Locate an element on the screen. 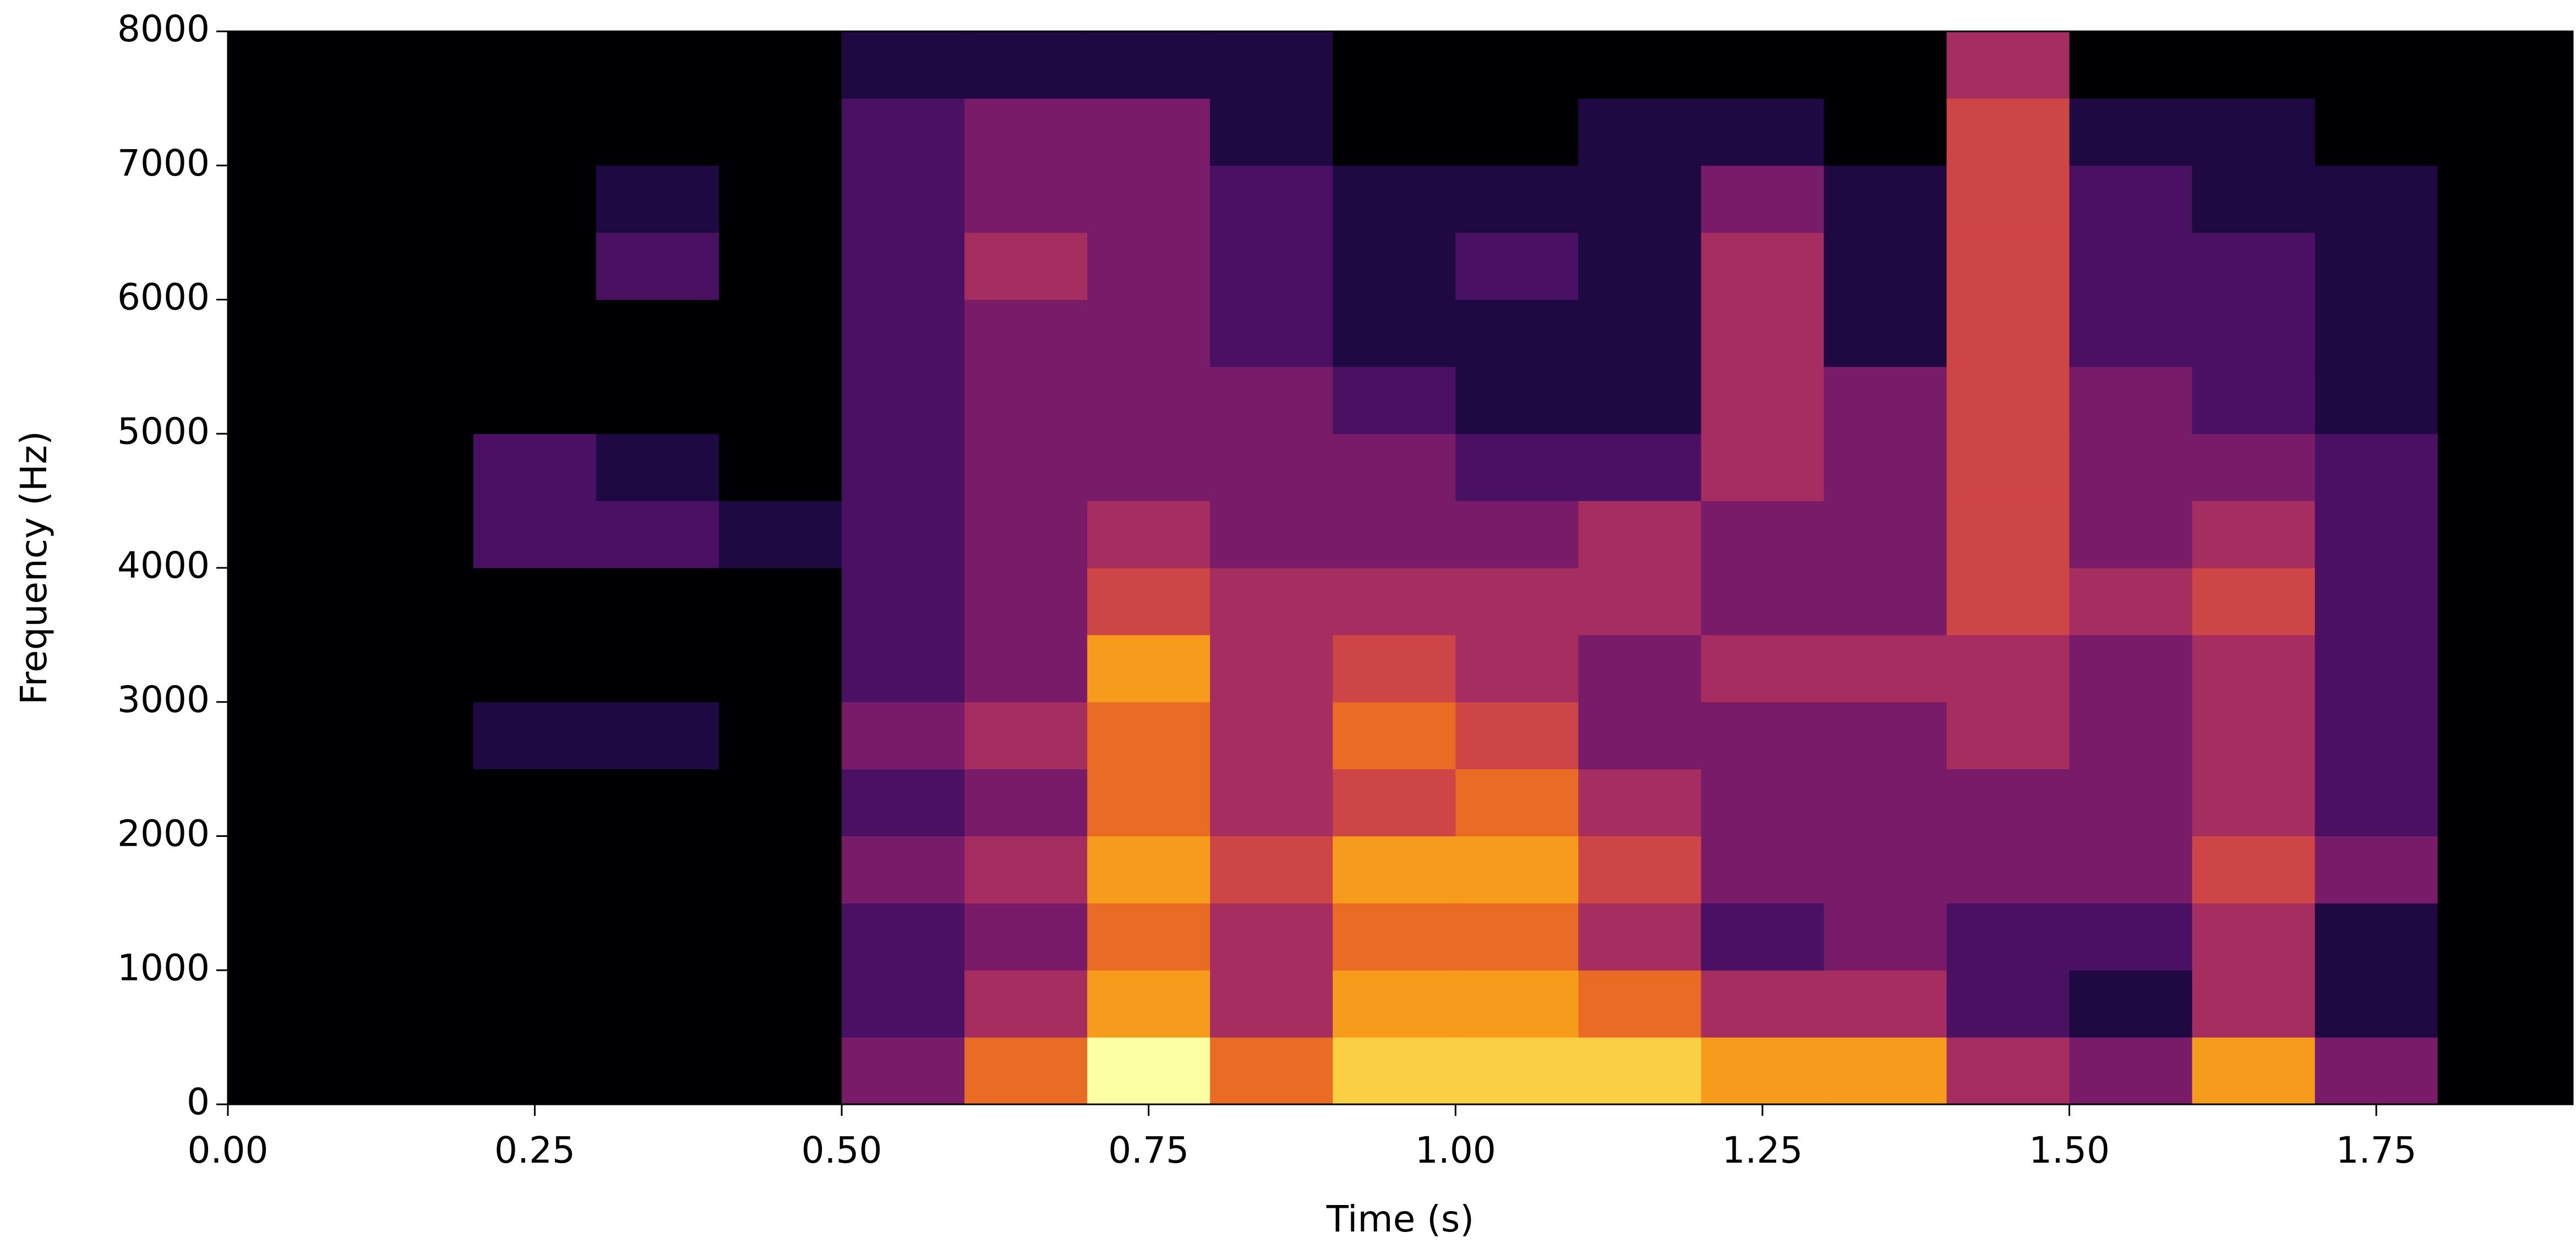  x-tick-label: 0.75 is located at coordinates (1149, 1150).